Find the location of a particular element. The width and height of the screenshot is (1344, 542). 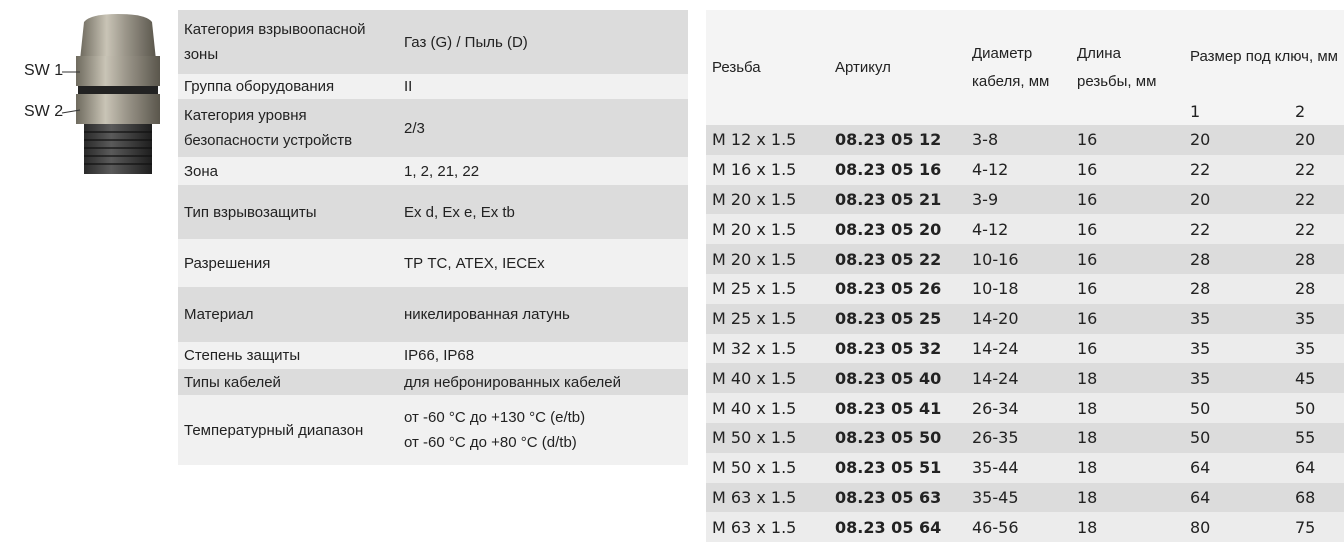

spec-row: Разрешения ТР ТС, ATEX, IECEx is located at coordinates (433, 263).